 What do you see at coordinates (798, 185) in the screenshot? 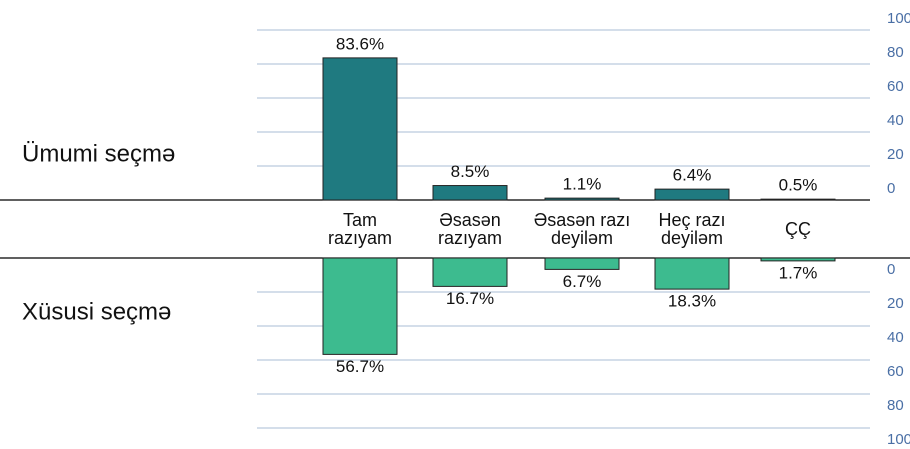
I see `value-label: 0.5%` at bounding box center [798, 185].